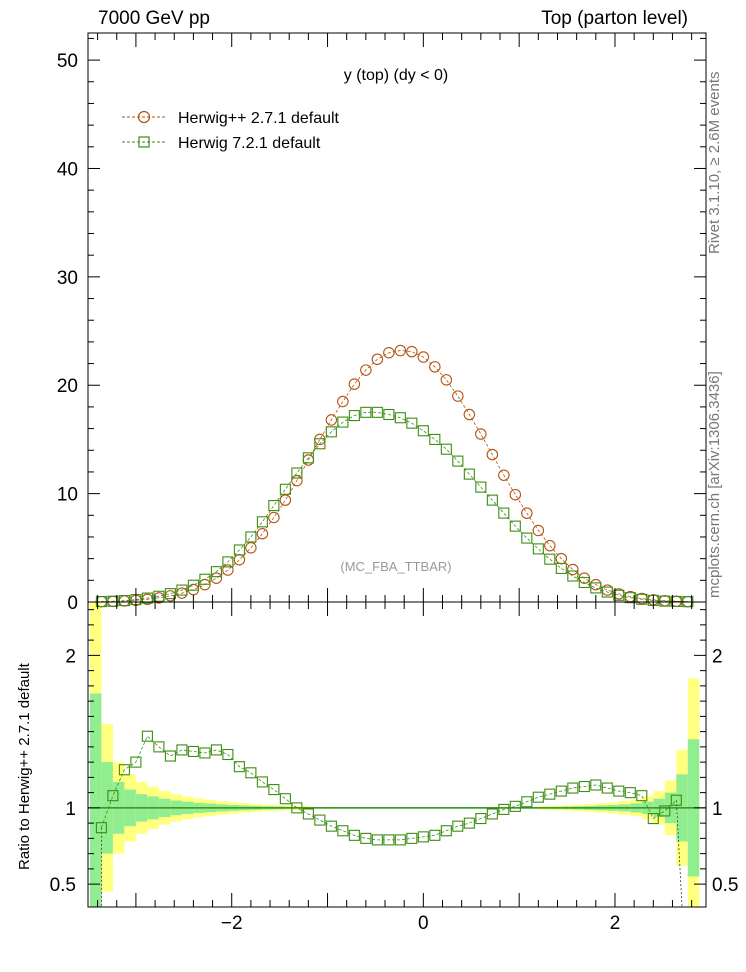 The width and height of the screenshot is (746, 972). I want to click on ratio-xtick-label: −2, so click(232, 923).